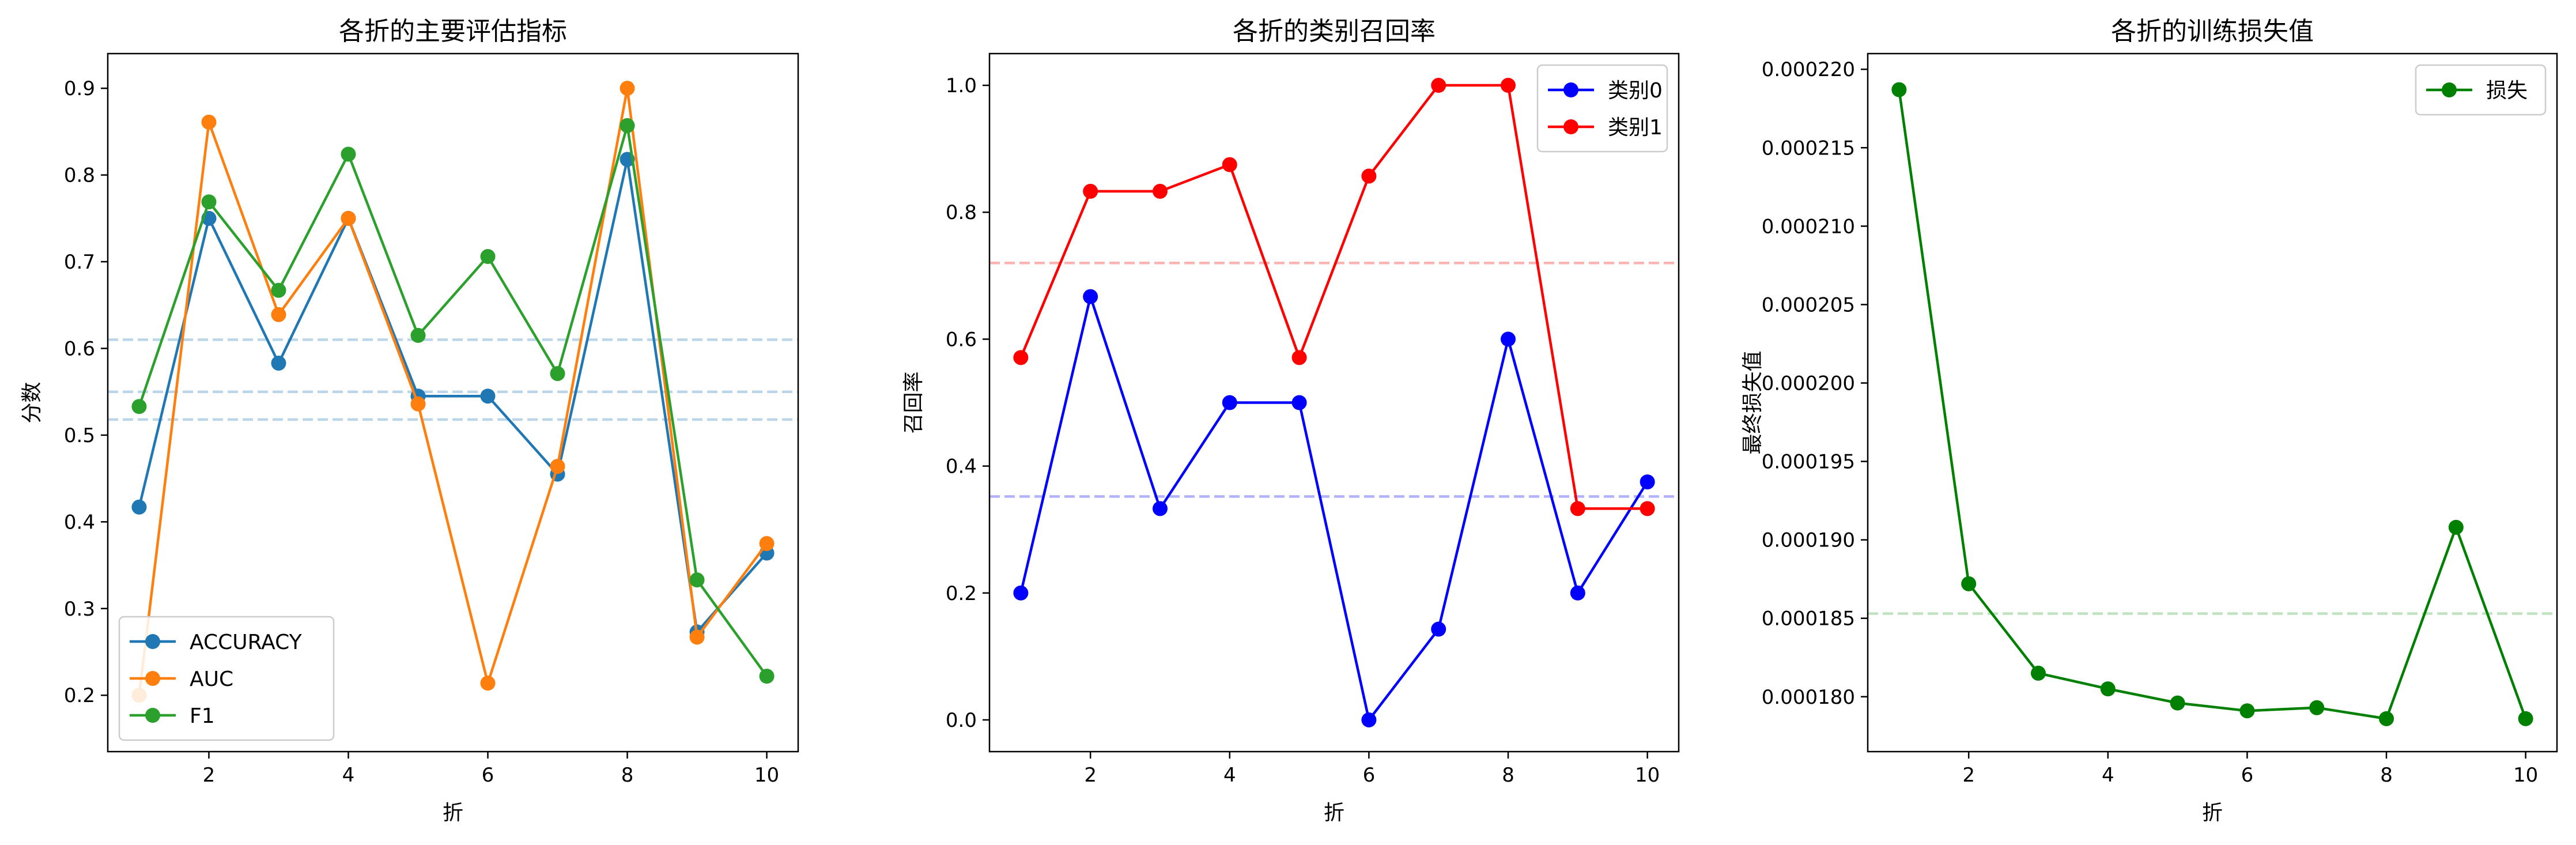  What do you see at coordinates (1808, 304) in the screenshot?
I see `y-tick-label: 0.000205` at bounding box center [1808, 304].